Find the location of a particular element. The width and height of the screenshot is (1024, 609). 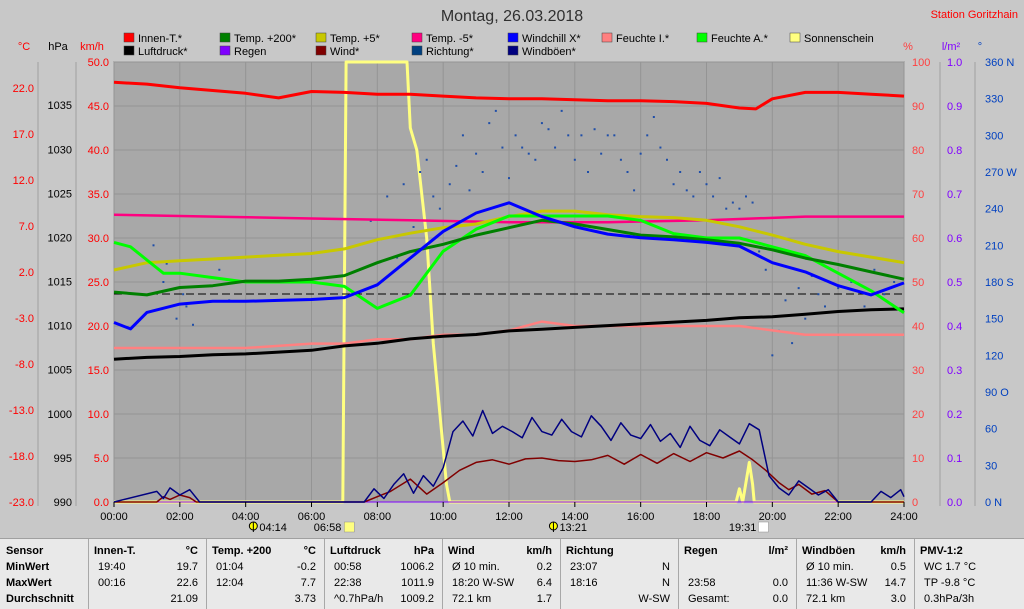

cell-time: 19:40 is located at coordinates (112, 567).